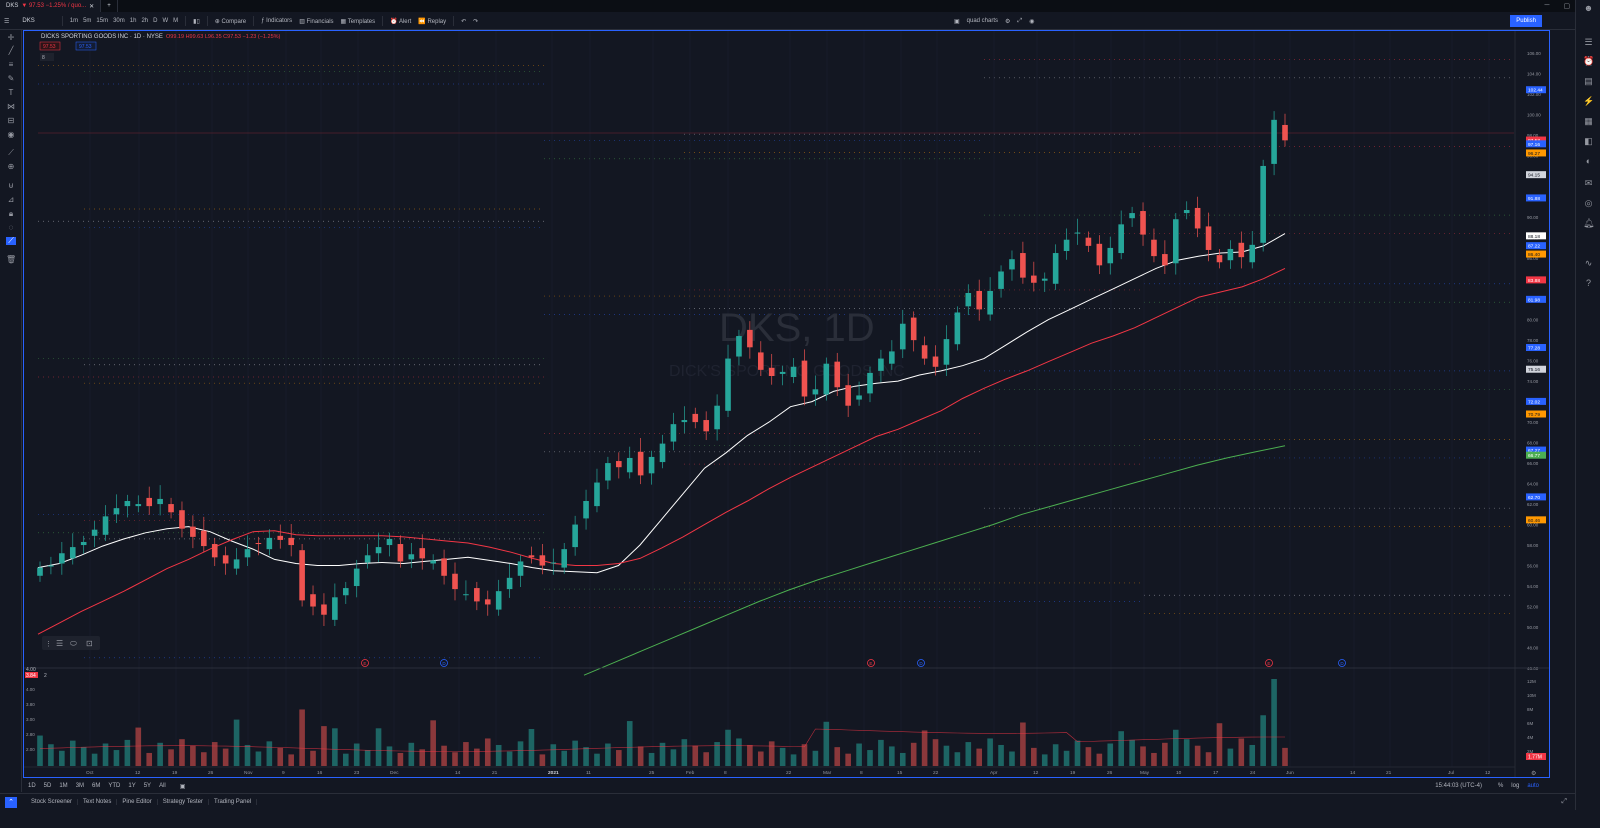 The height and width of the screenshot is (828, 1600). What do you see at coordinates (1588, 8) in the screenshot?
I see `user-icon: ☻` at bounding box center [1588, 8].